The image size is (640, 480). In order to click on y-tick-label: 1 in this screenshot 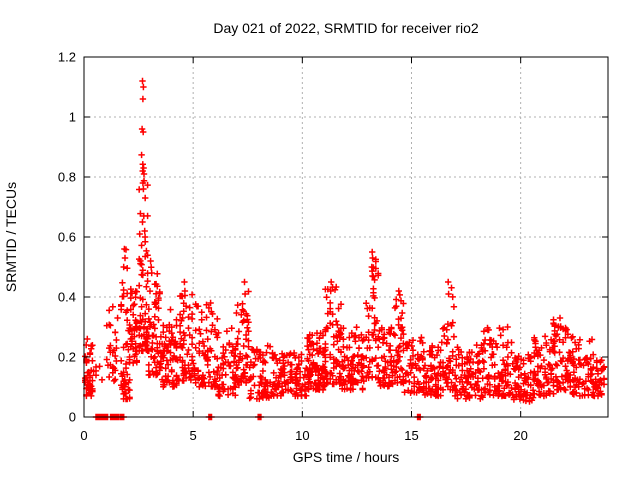, I will do `click(72, 117)`.